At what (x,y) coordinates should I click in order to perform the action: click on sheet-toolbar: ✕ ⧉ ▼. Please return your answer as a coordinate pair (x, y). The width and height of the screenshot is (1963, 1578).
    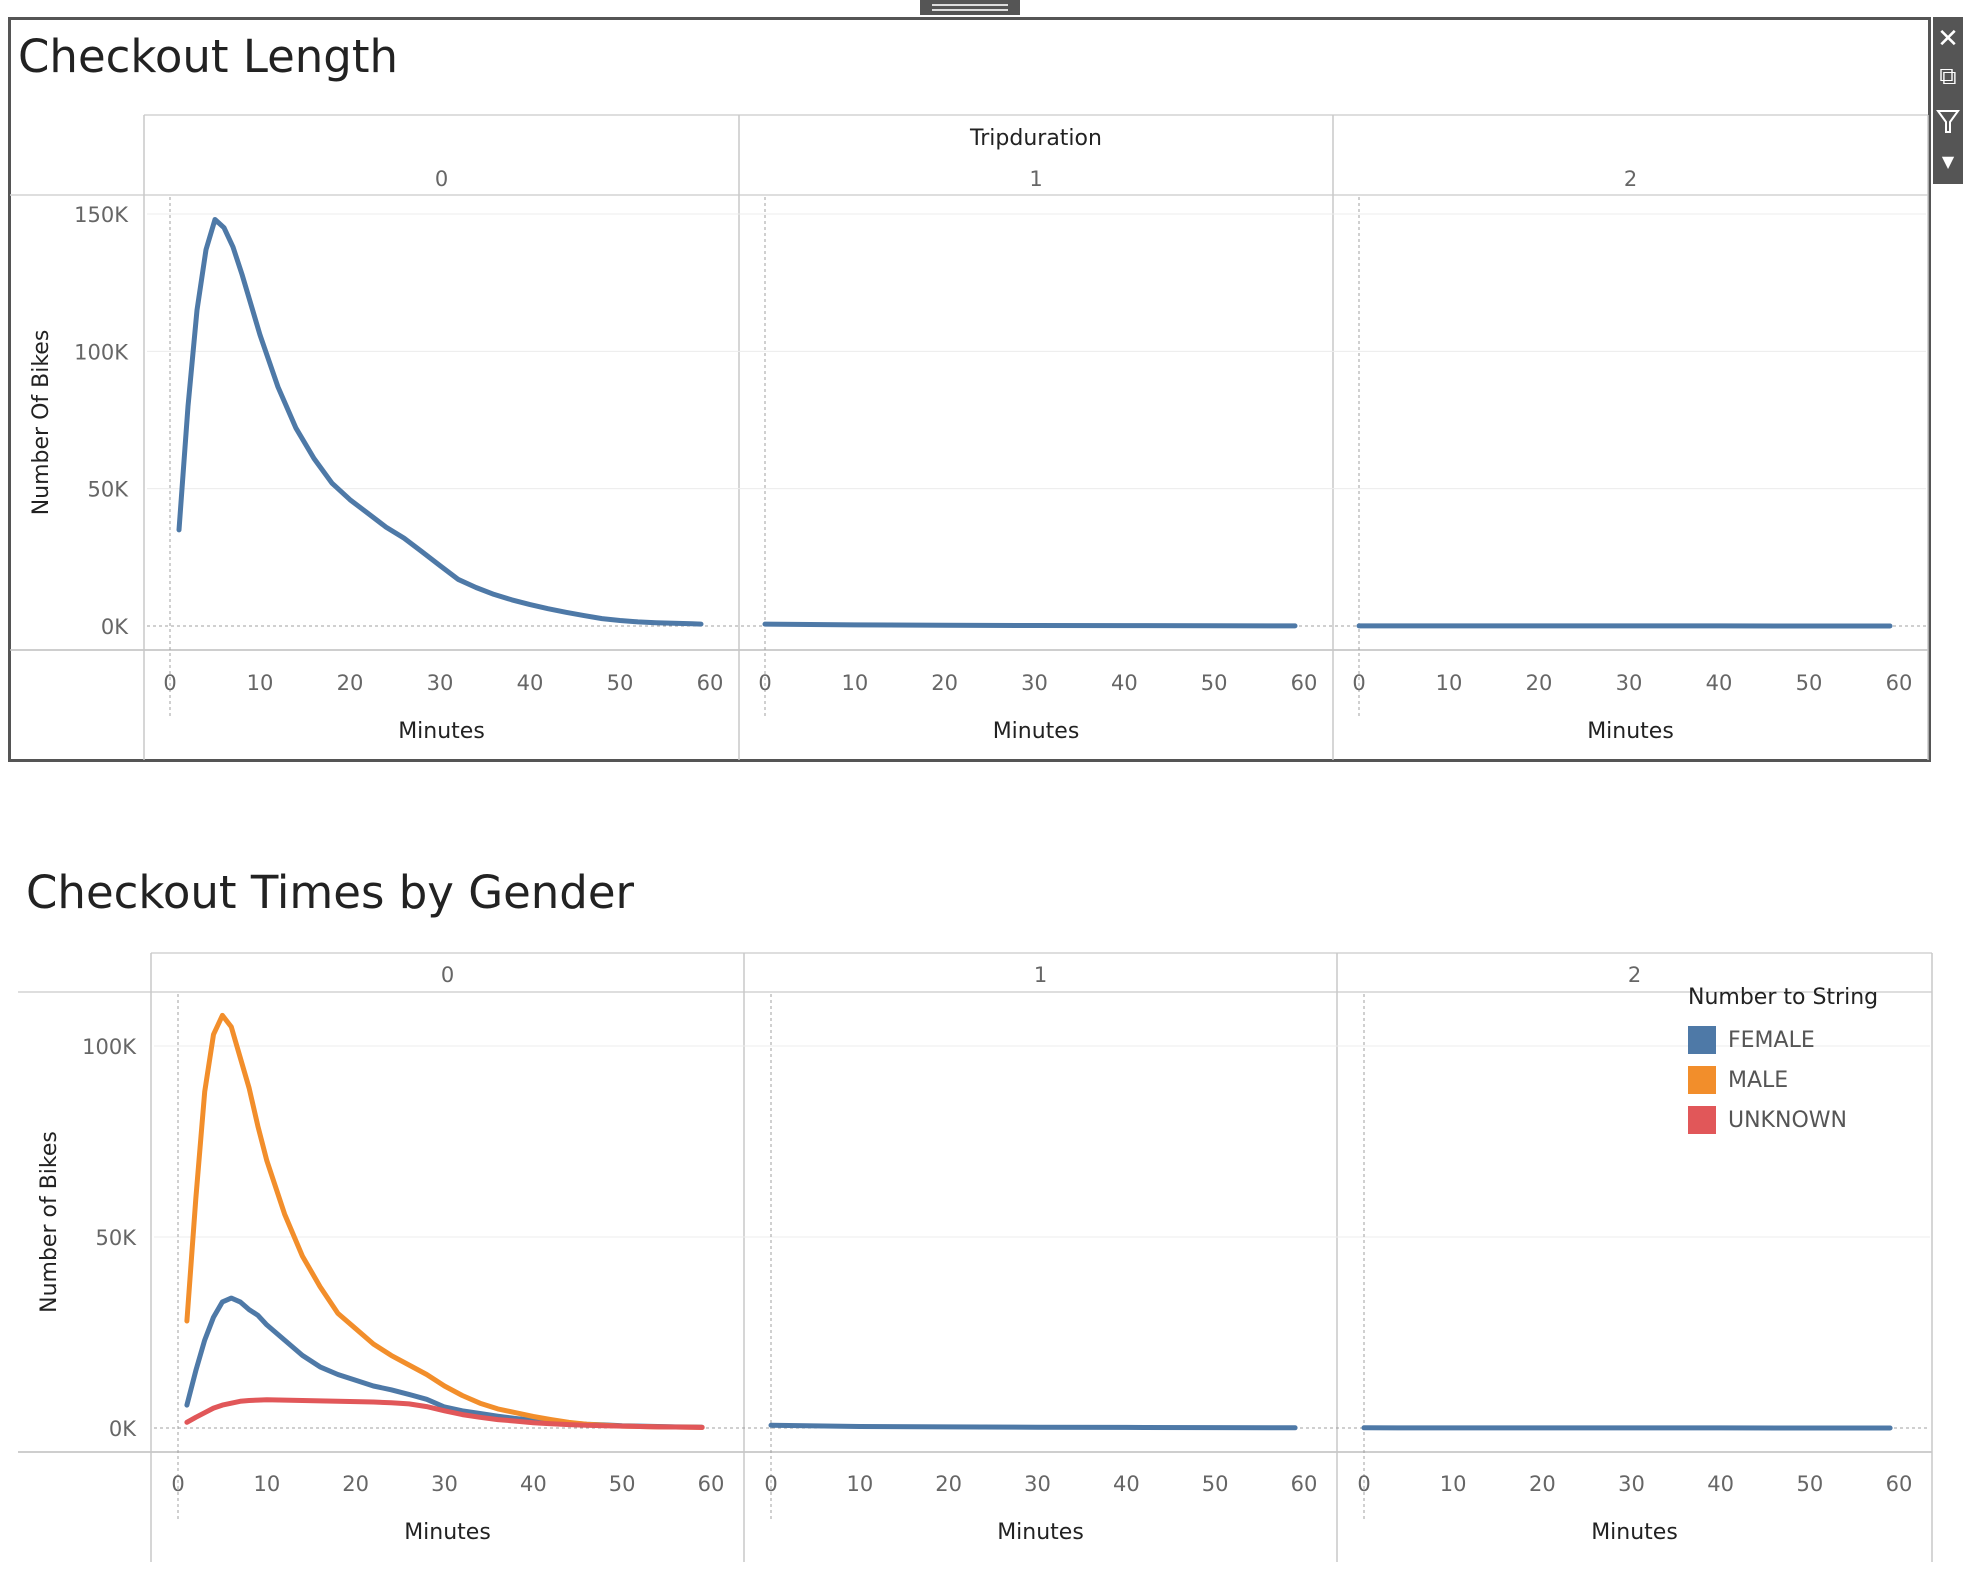
    Looking at the image, I should click on (1948, 100).